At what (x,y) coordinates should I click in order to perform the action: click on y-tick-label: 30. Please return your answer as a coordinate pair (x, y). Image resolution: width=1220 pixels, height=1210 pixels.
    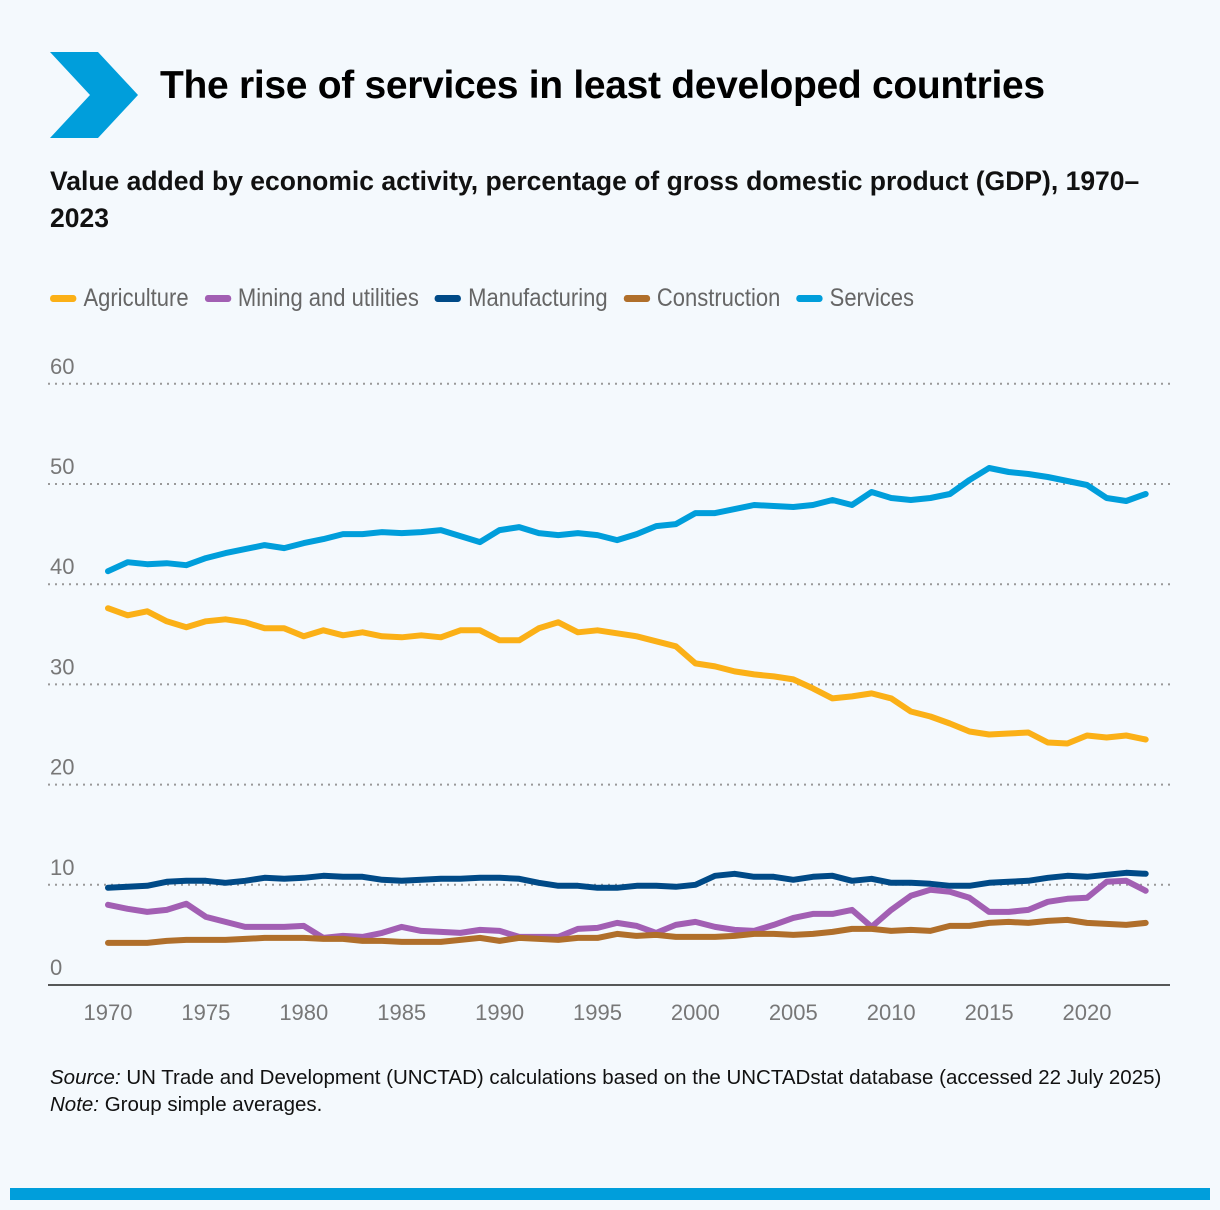
    Looking at the image, I should click on (62, 666).